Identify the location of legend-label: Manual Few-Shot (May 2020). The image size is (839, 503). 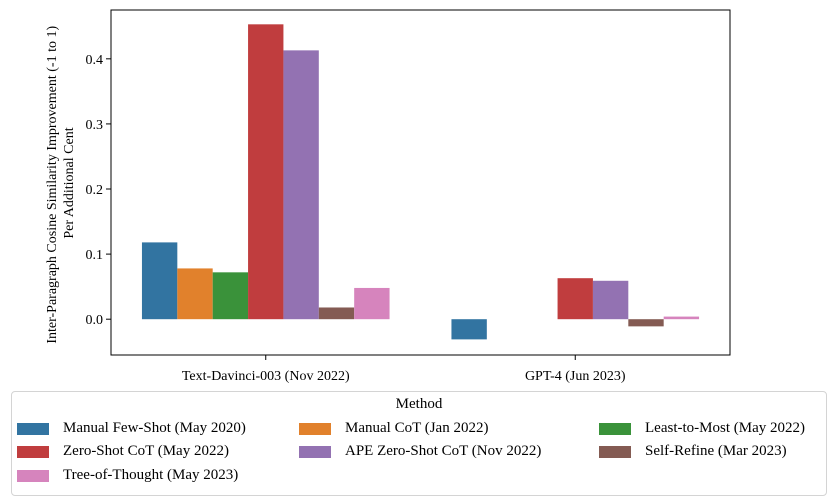
(154, 428).